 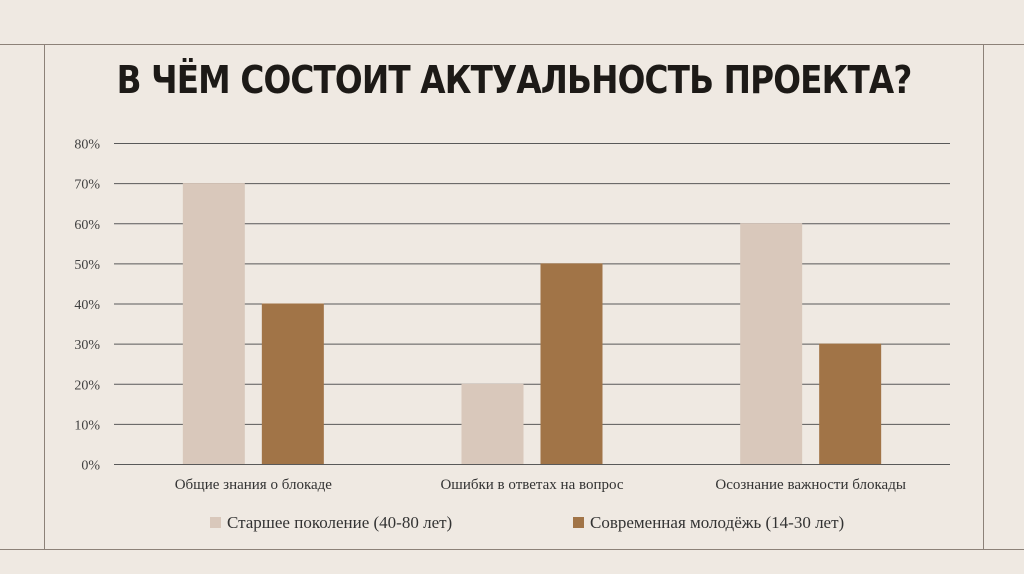 I want to click on y-tick-label: 60%, so click(x=87, y=225).